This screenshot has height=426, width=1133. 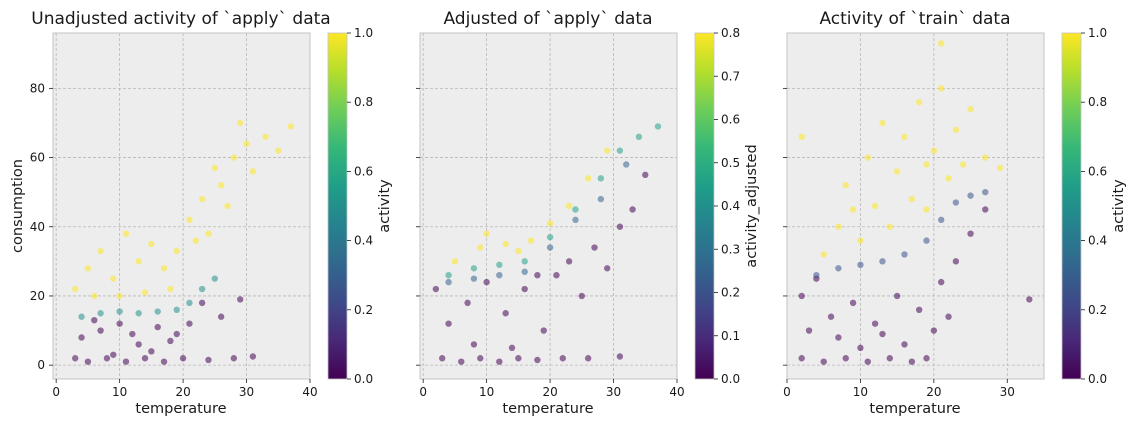 What do you see at coordinates (547, 19) in the screenshot?
I see `chart-title-2: Adjusted of `apply` data` at bounding box center [547, 19].